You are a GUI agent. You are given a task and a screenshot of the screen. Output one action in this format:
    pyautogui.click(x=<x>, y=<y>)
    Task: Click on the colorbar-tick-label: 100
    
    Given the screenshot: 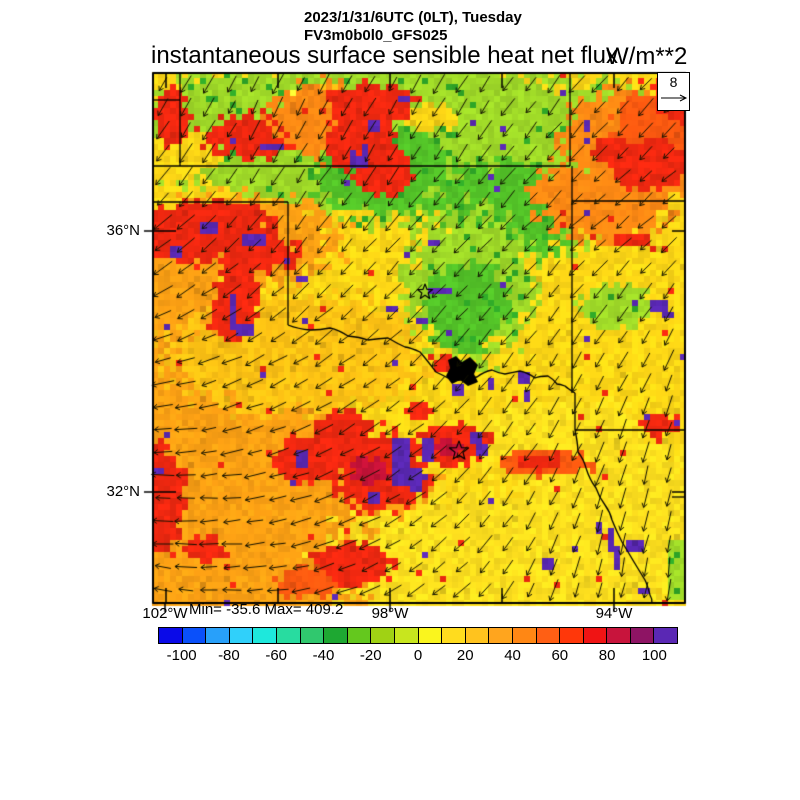 What is the action you would take?
    pyautogui.click(x=654, y=655)
    